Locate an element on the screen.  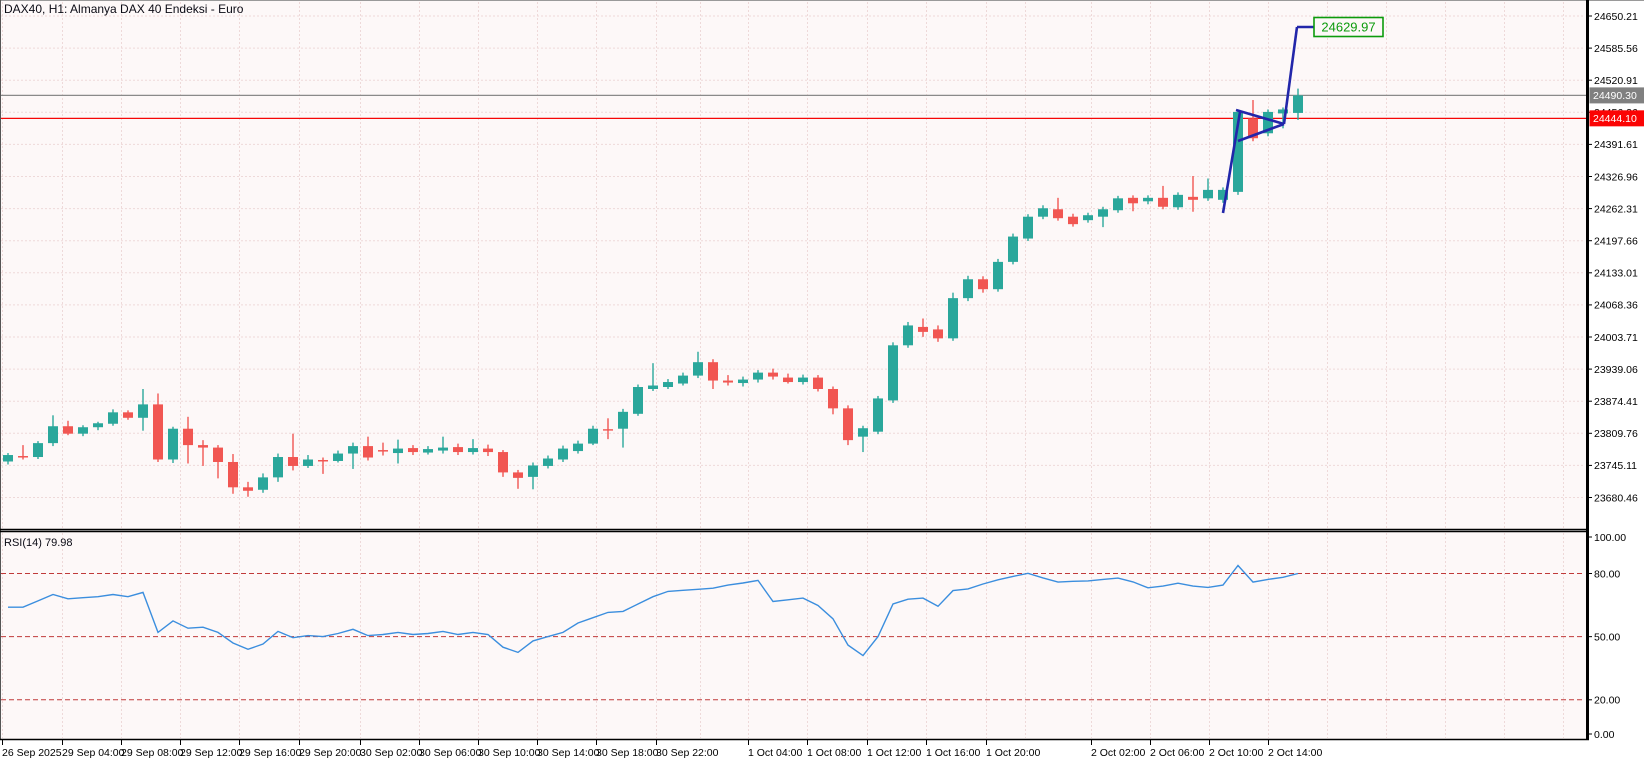
breakout-trendline is located at coordinates (1290, 75).